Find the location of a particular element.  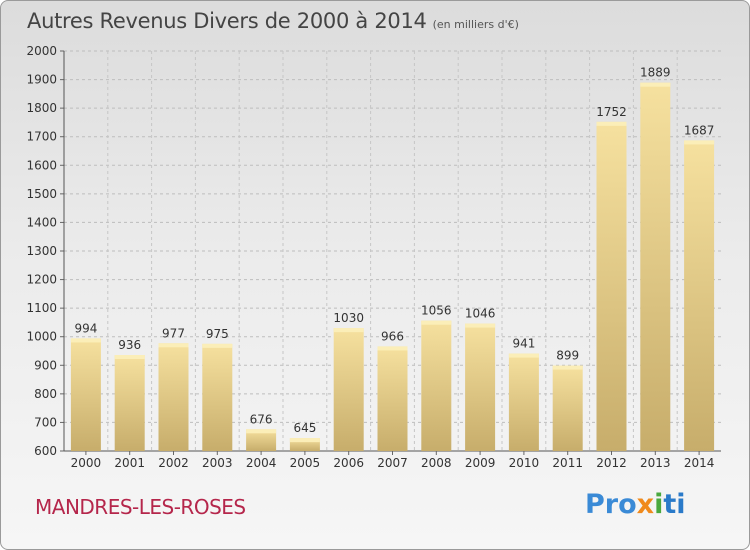

y-tick-label: 1800 is located at coordinates (41, 108).